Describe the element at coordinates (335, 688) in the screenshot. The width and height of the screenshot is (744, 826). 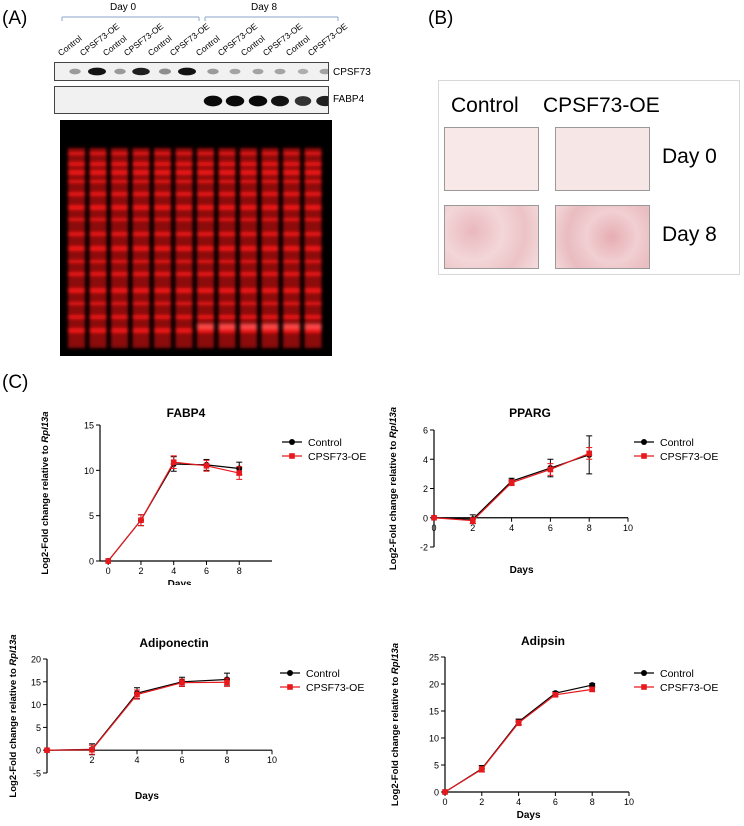
I see `legend-label: CPSF73-OE` at that location.